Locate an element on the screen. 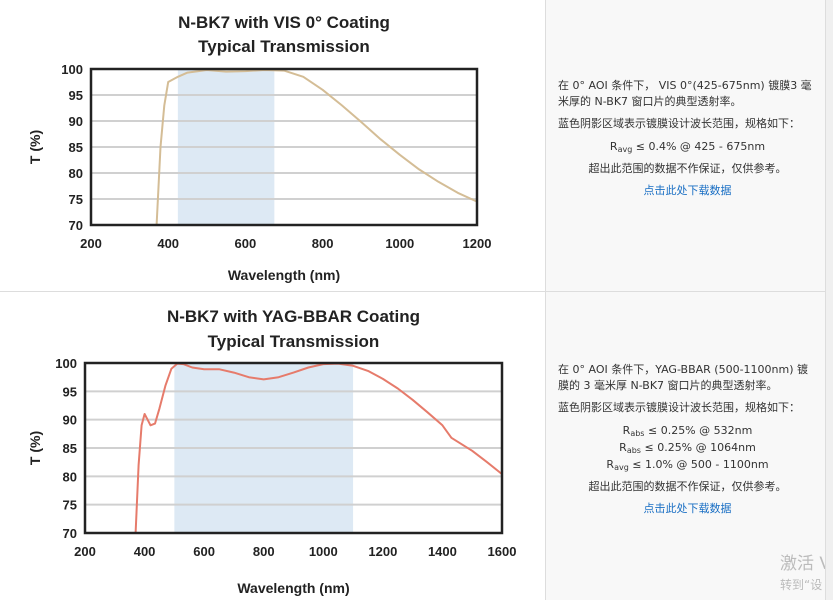 The height and width of the screenshot is (600, 833). chart-title: N-BK7 with YAG-BBAR Coating is located at coordinates (293, 316).